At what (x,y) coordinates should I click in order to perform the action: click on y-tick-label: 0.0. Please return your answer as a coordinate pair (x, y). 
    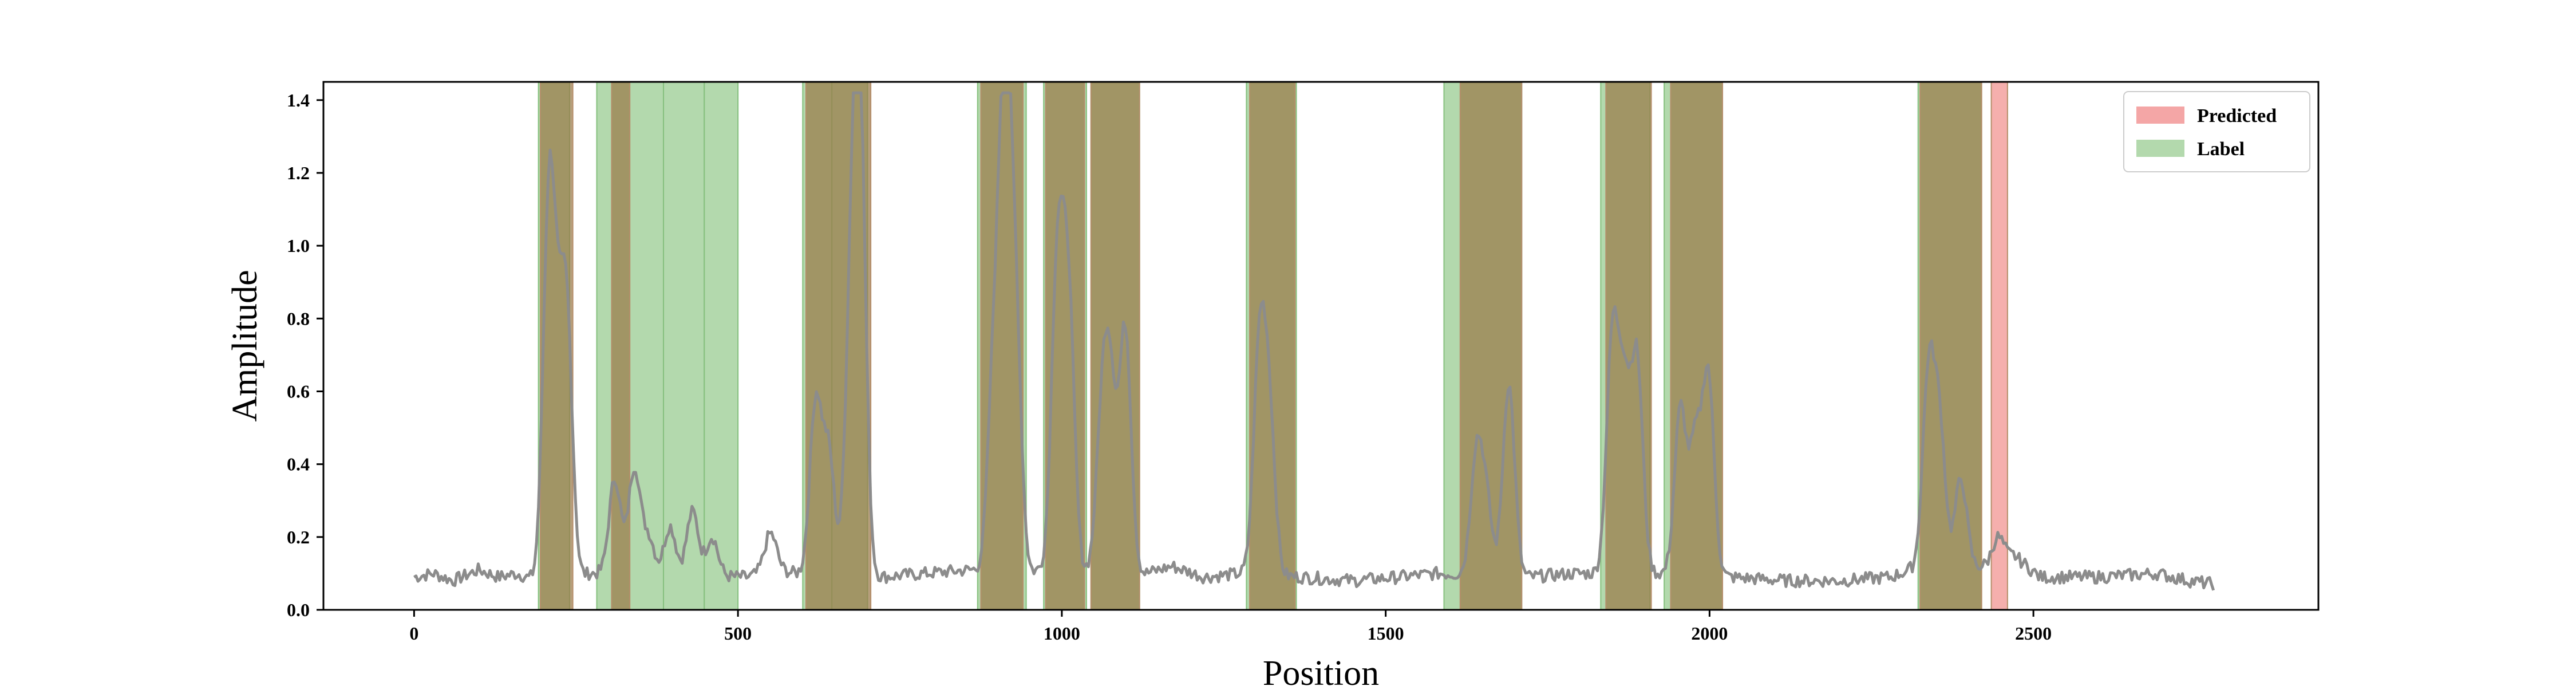
    Looking at the image, I should click on (298, 610).